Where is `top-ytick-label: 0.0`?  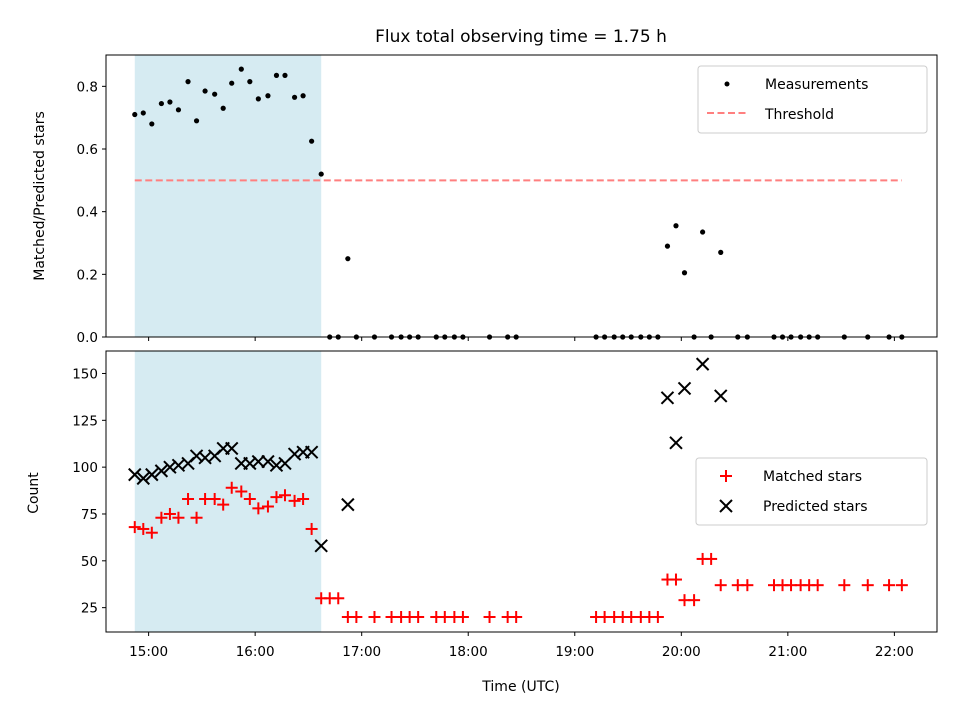
top-ytick-label: 0.0 is located at coordinates (87, 338).